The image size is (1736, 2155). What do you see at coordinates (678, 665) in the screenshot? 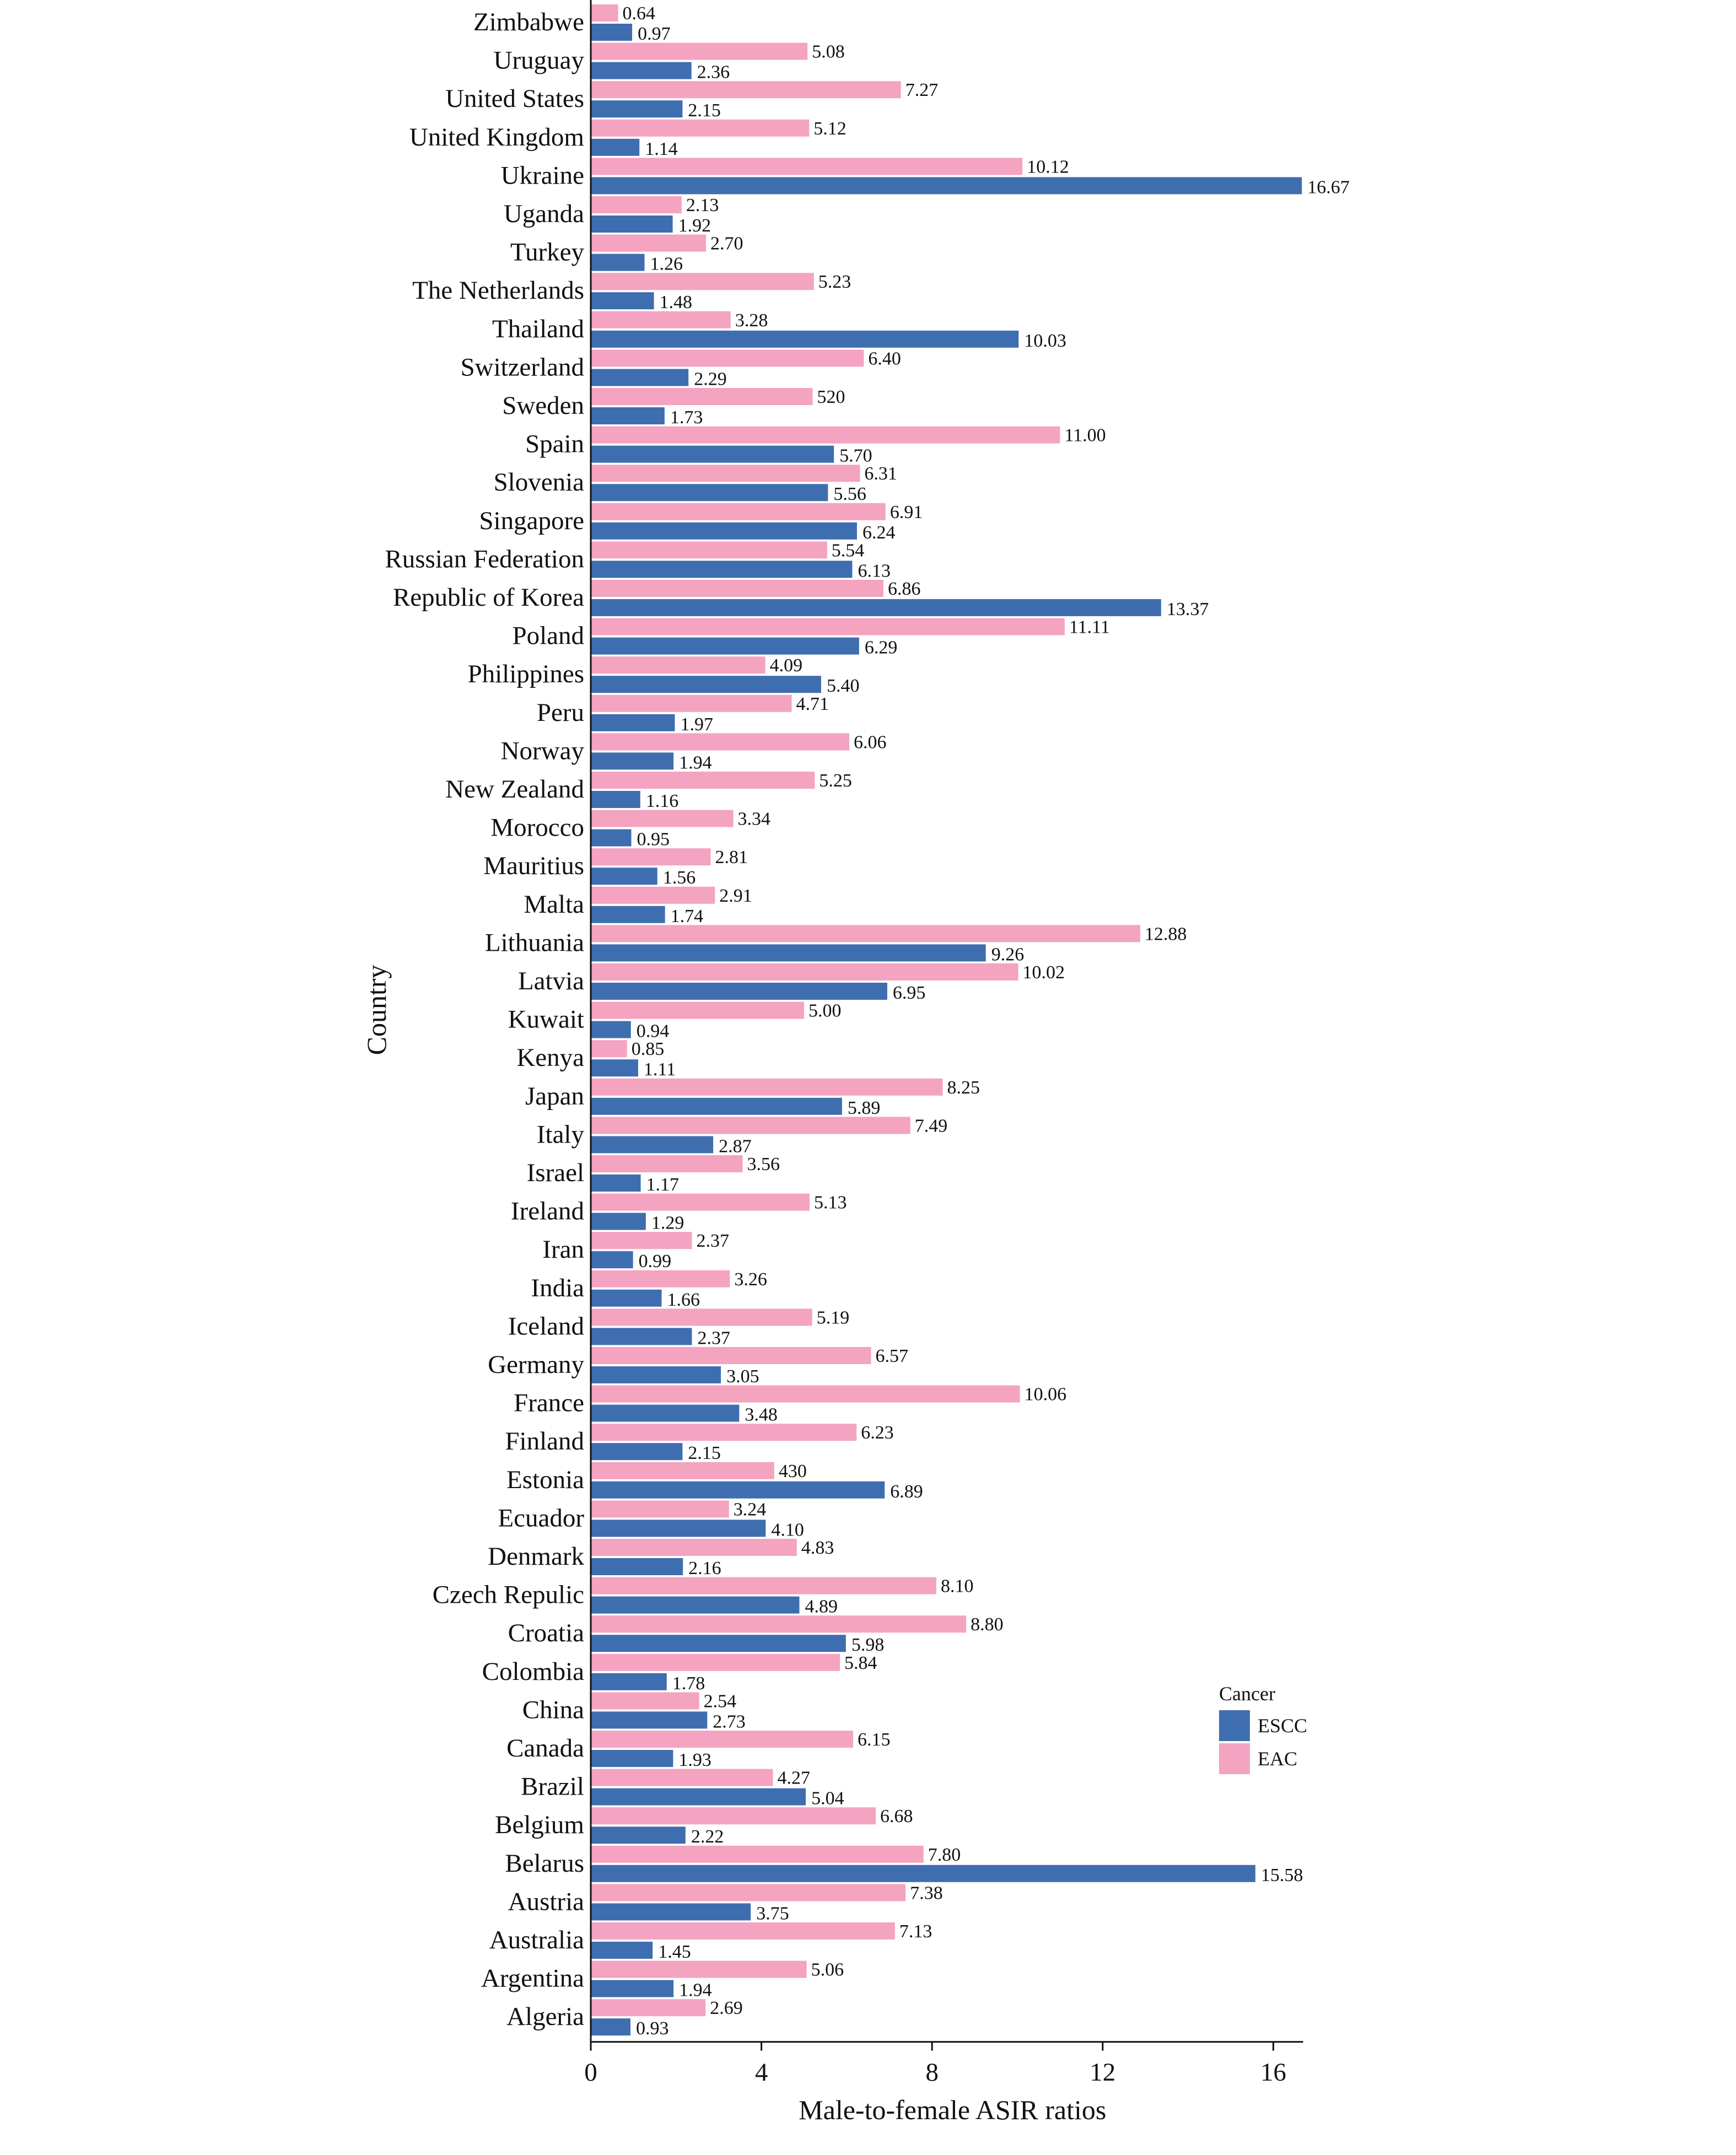
I see `bar-eac-philippines` at bounding box center [678, 665].